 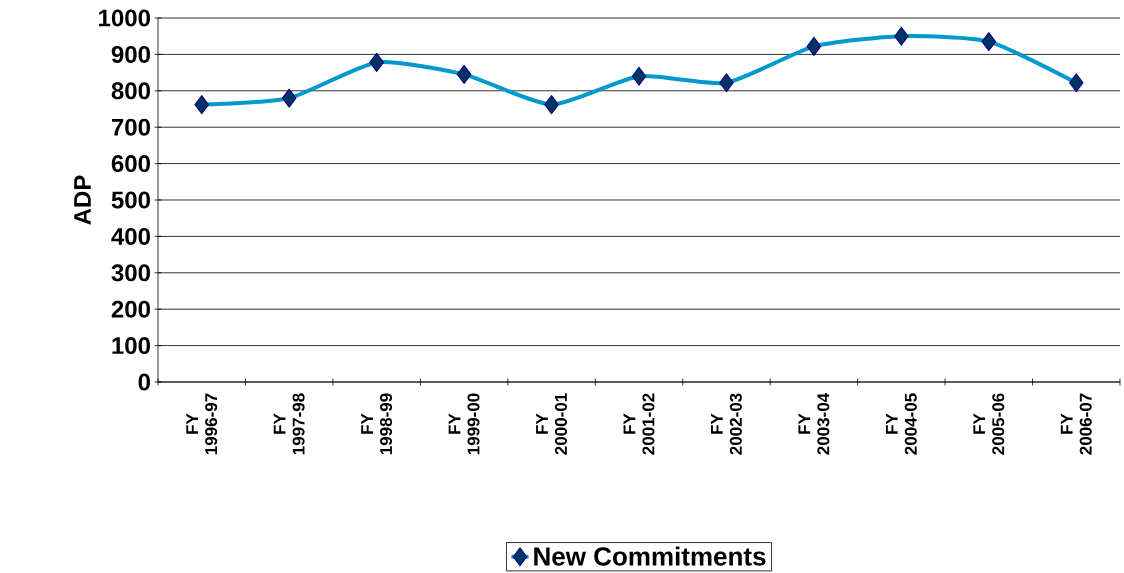 I want to click on x-tick-label: FY 2004-05, so click(x=901, y=424).